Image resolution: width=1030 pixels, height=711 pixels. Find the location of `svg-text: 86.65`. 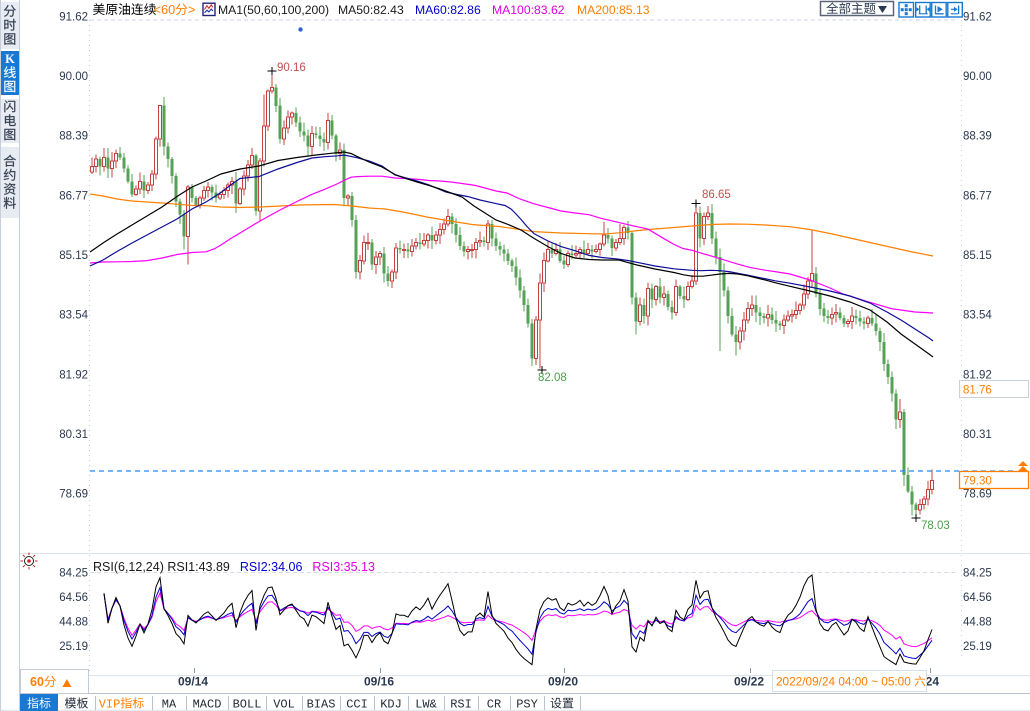

svg-text: 86.65 is located at coordinates (716, 195).